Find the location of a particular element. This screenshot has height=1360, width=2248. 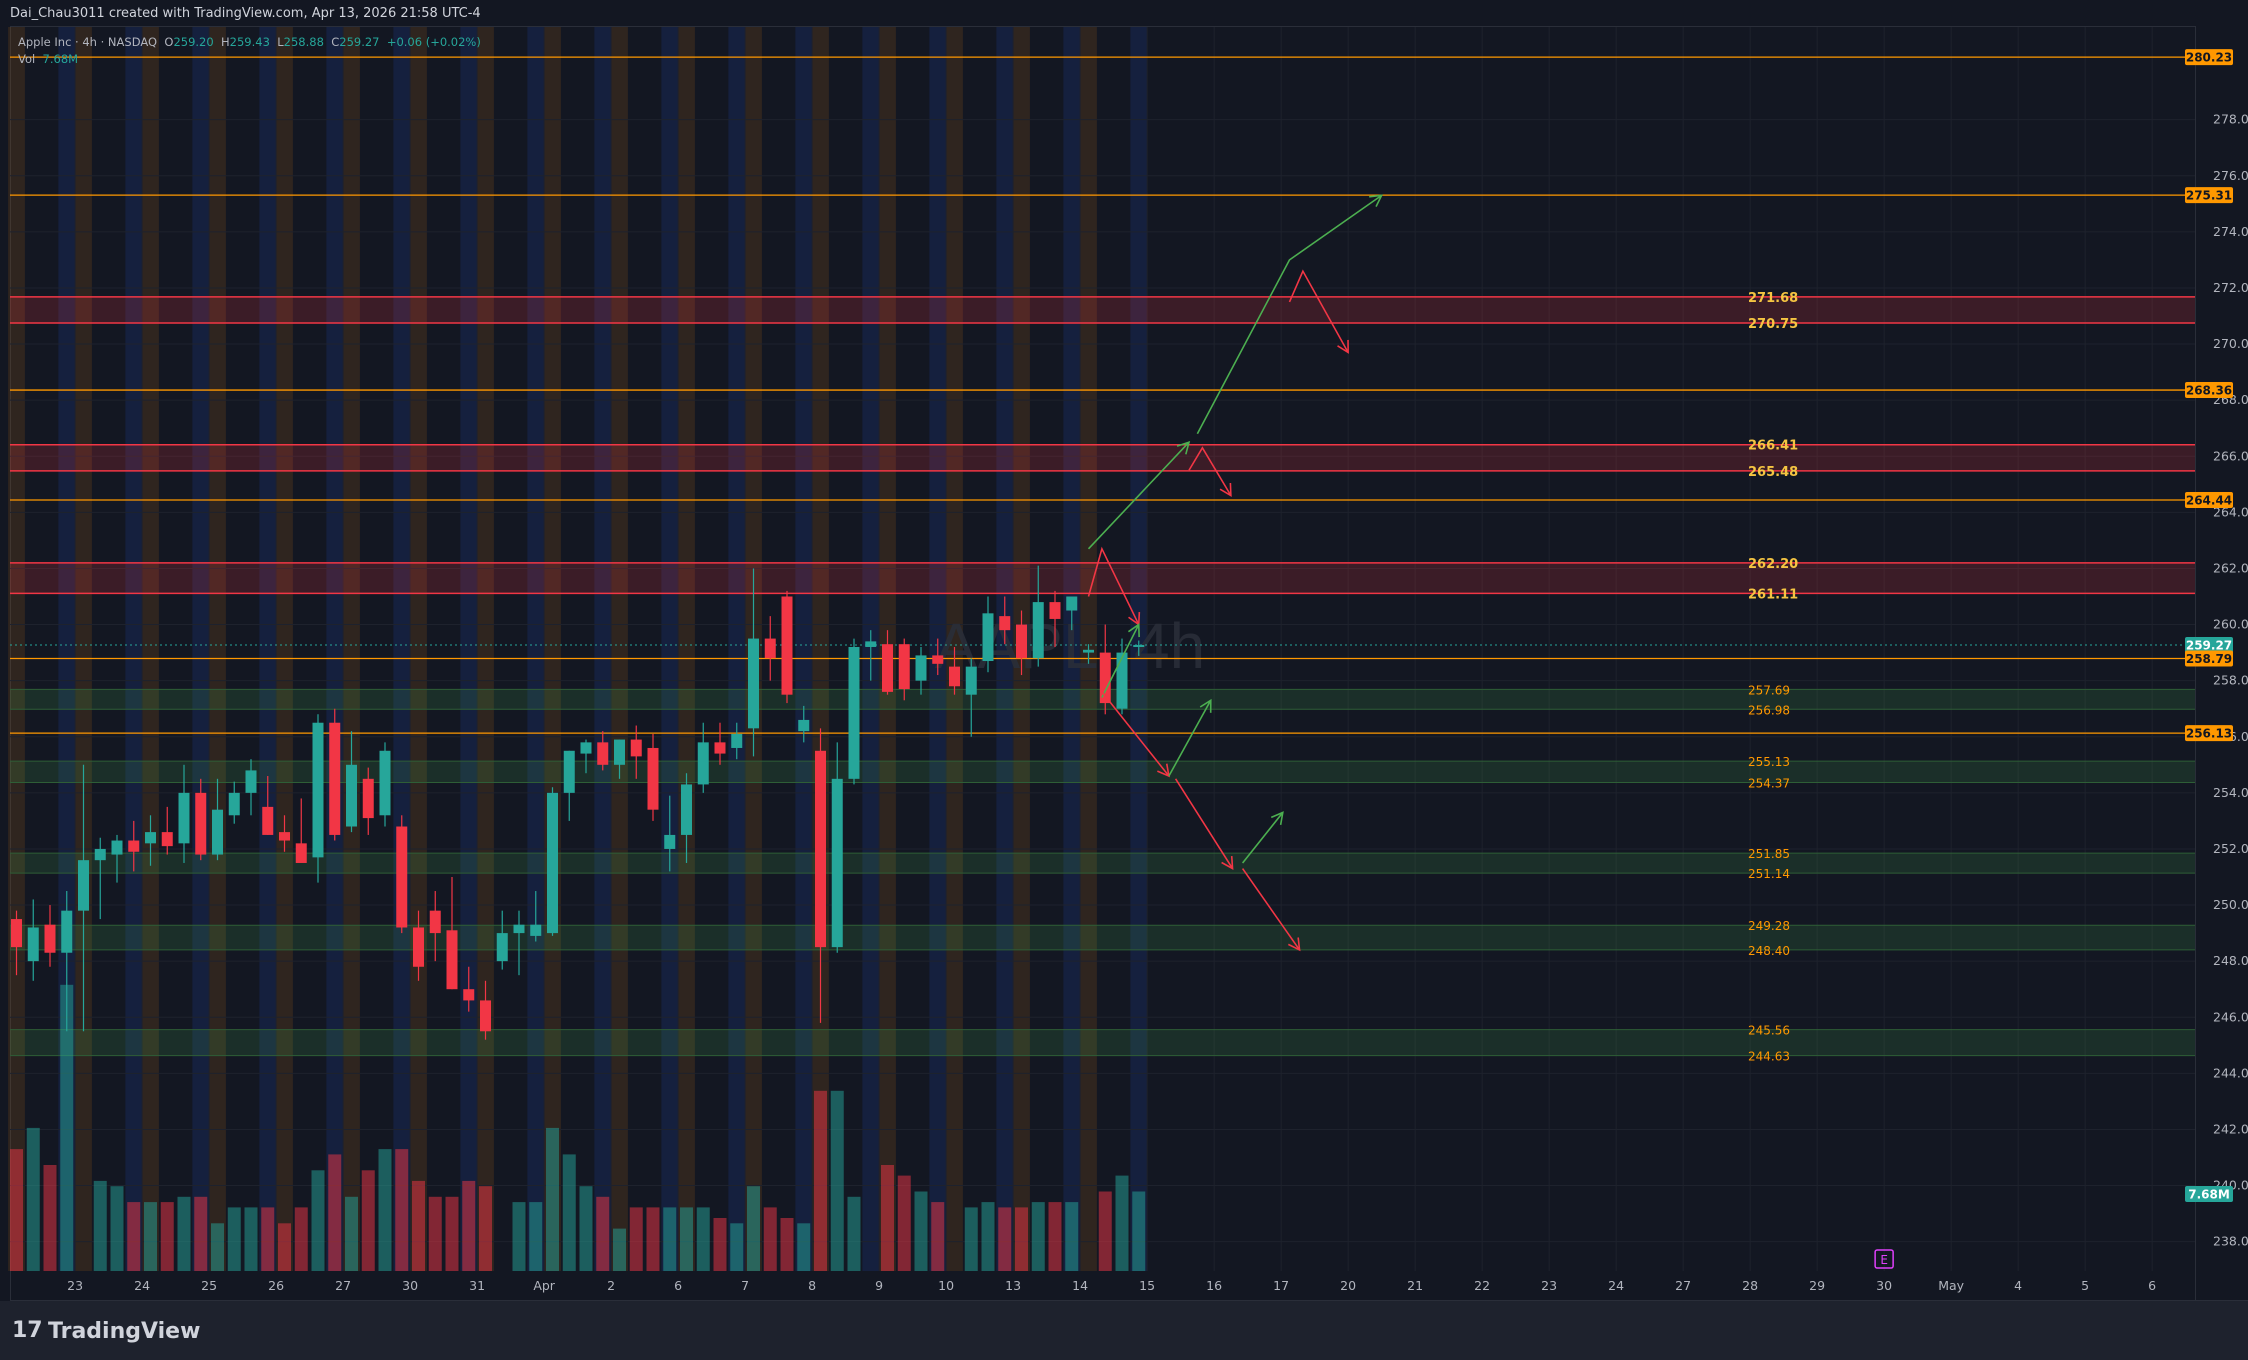

time-tick-label: 2 is located at coordinates (611, 1285).